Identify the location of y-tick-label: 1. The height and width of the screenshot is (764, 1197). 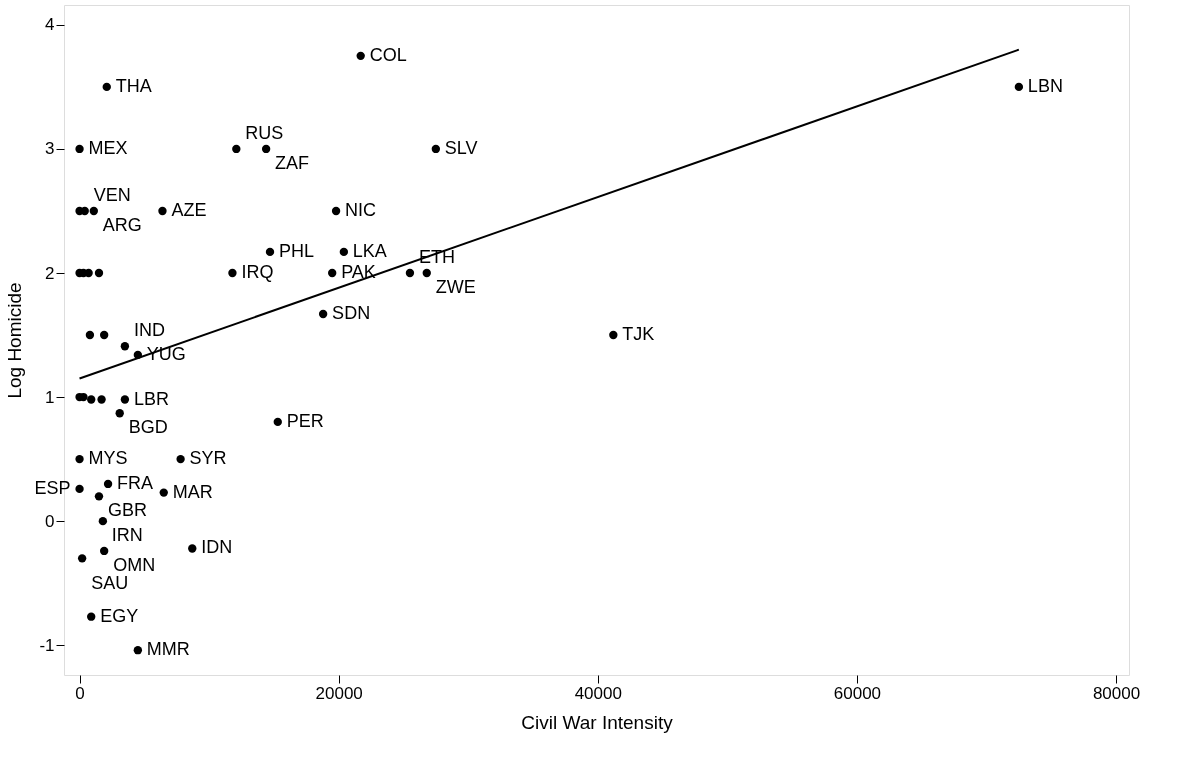
(50, 397).